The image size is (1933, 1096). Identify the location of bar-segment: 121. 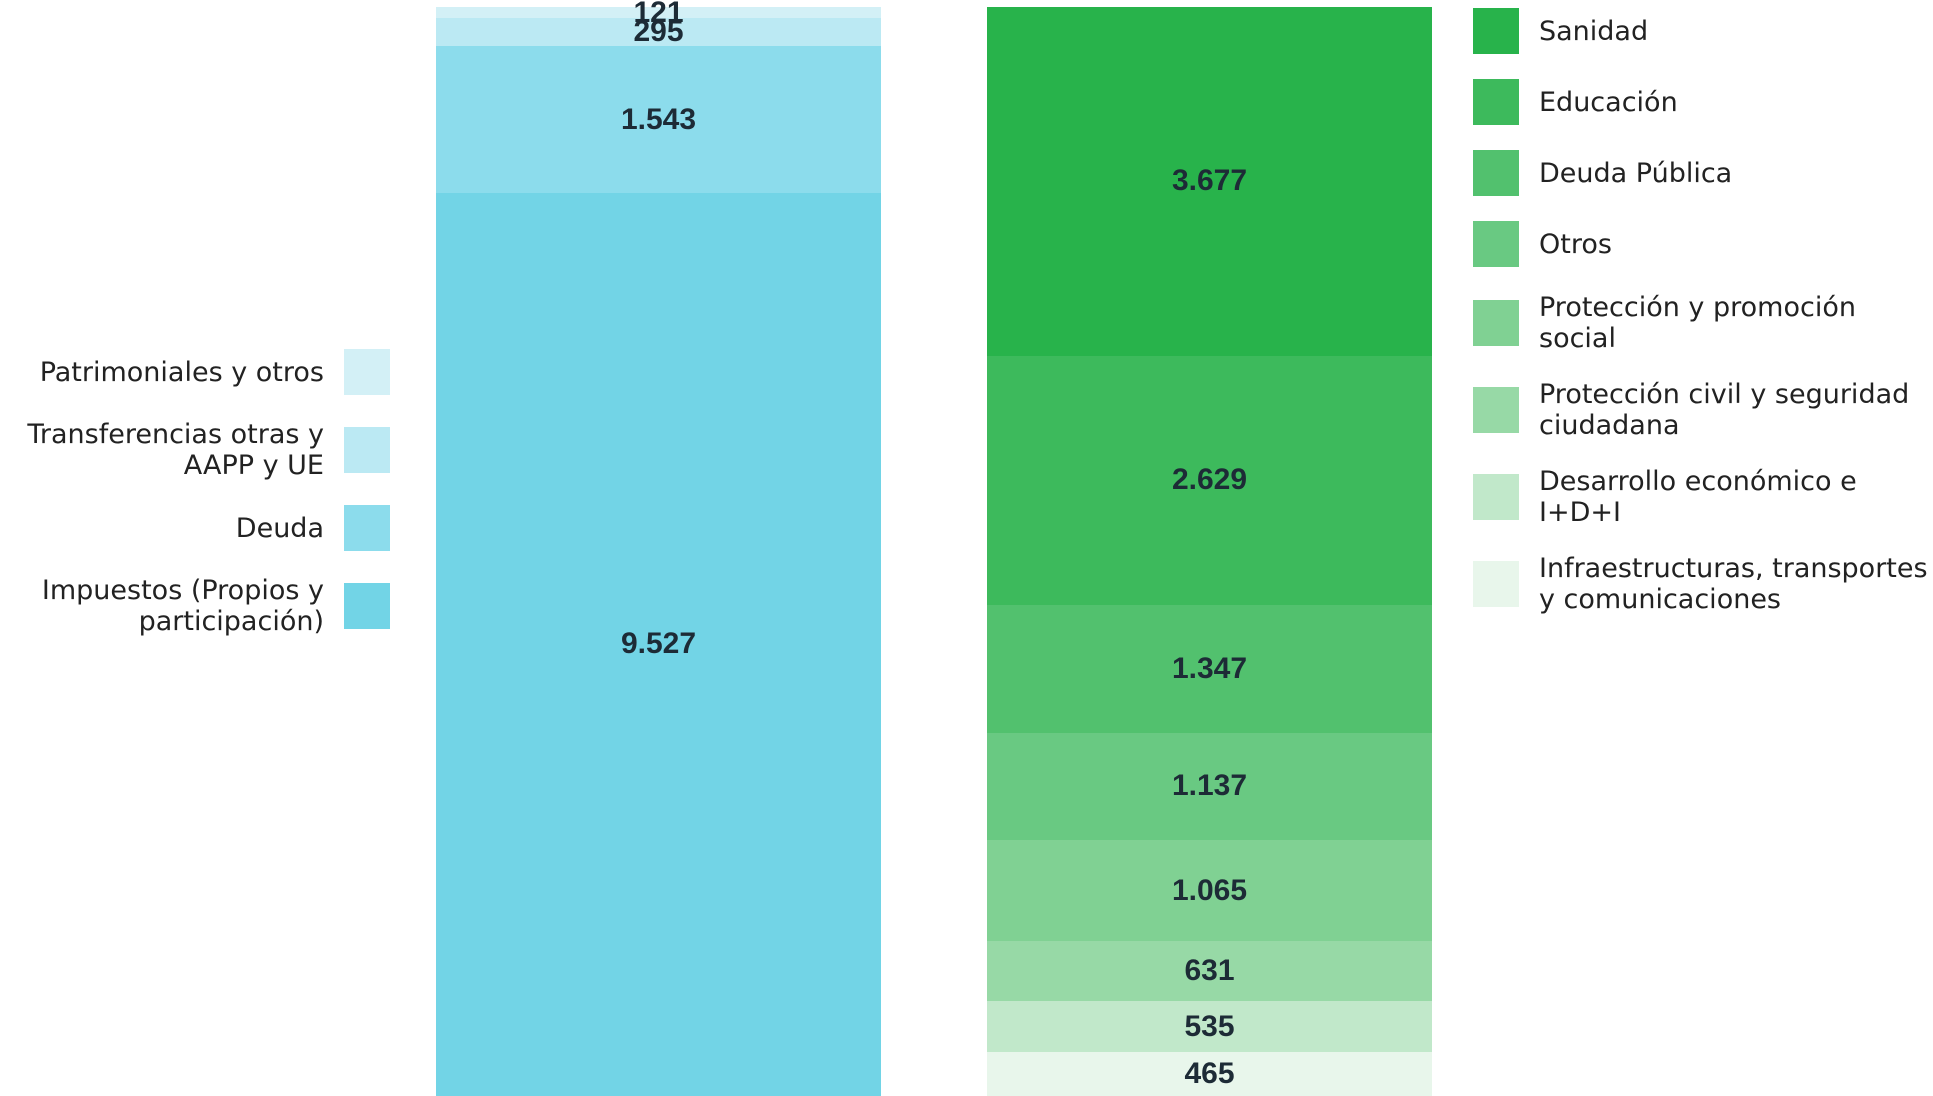
(658, 14).